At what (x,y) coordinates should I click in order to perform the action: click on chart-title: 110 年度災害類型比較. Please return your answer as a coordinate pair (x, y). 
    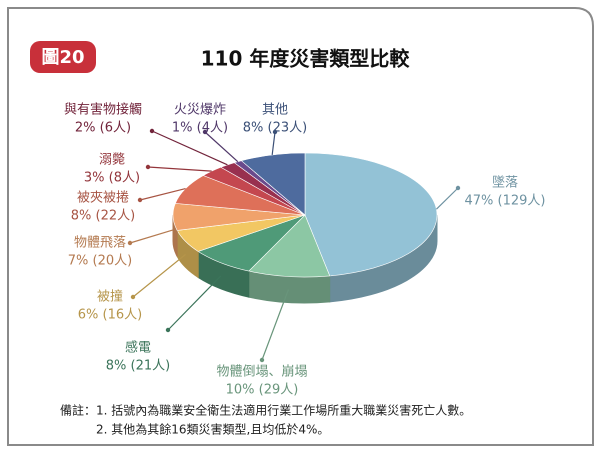
    Looking at the image, I should click on (306, 59).